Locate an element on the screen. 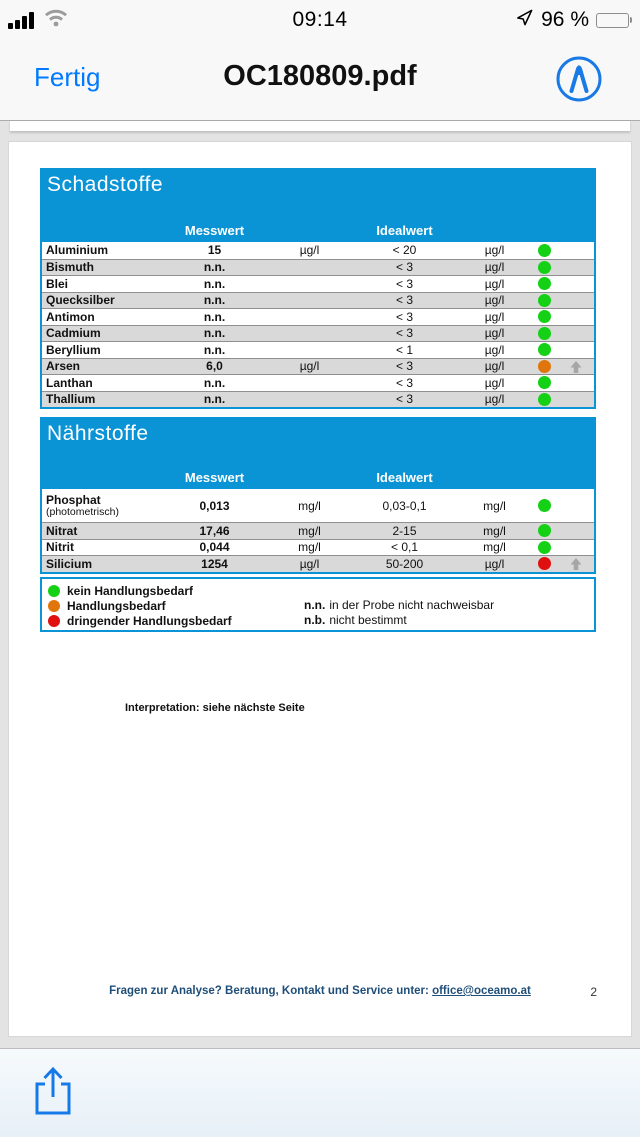 This screenshot has height=1137, width=640. footer-email-link: office@oceamo.at is located at coordinates (481, 991).